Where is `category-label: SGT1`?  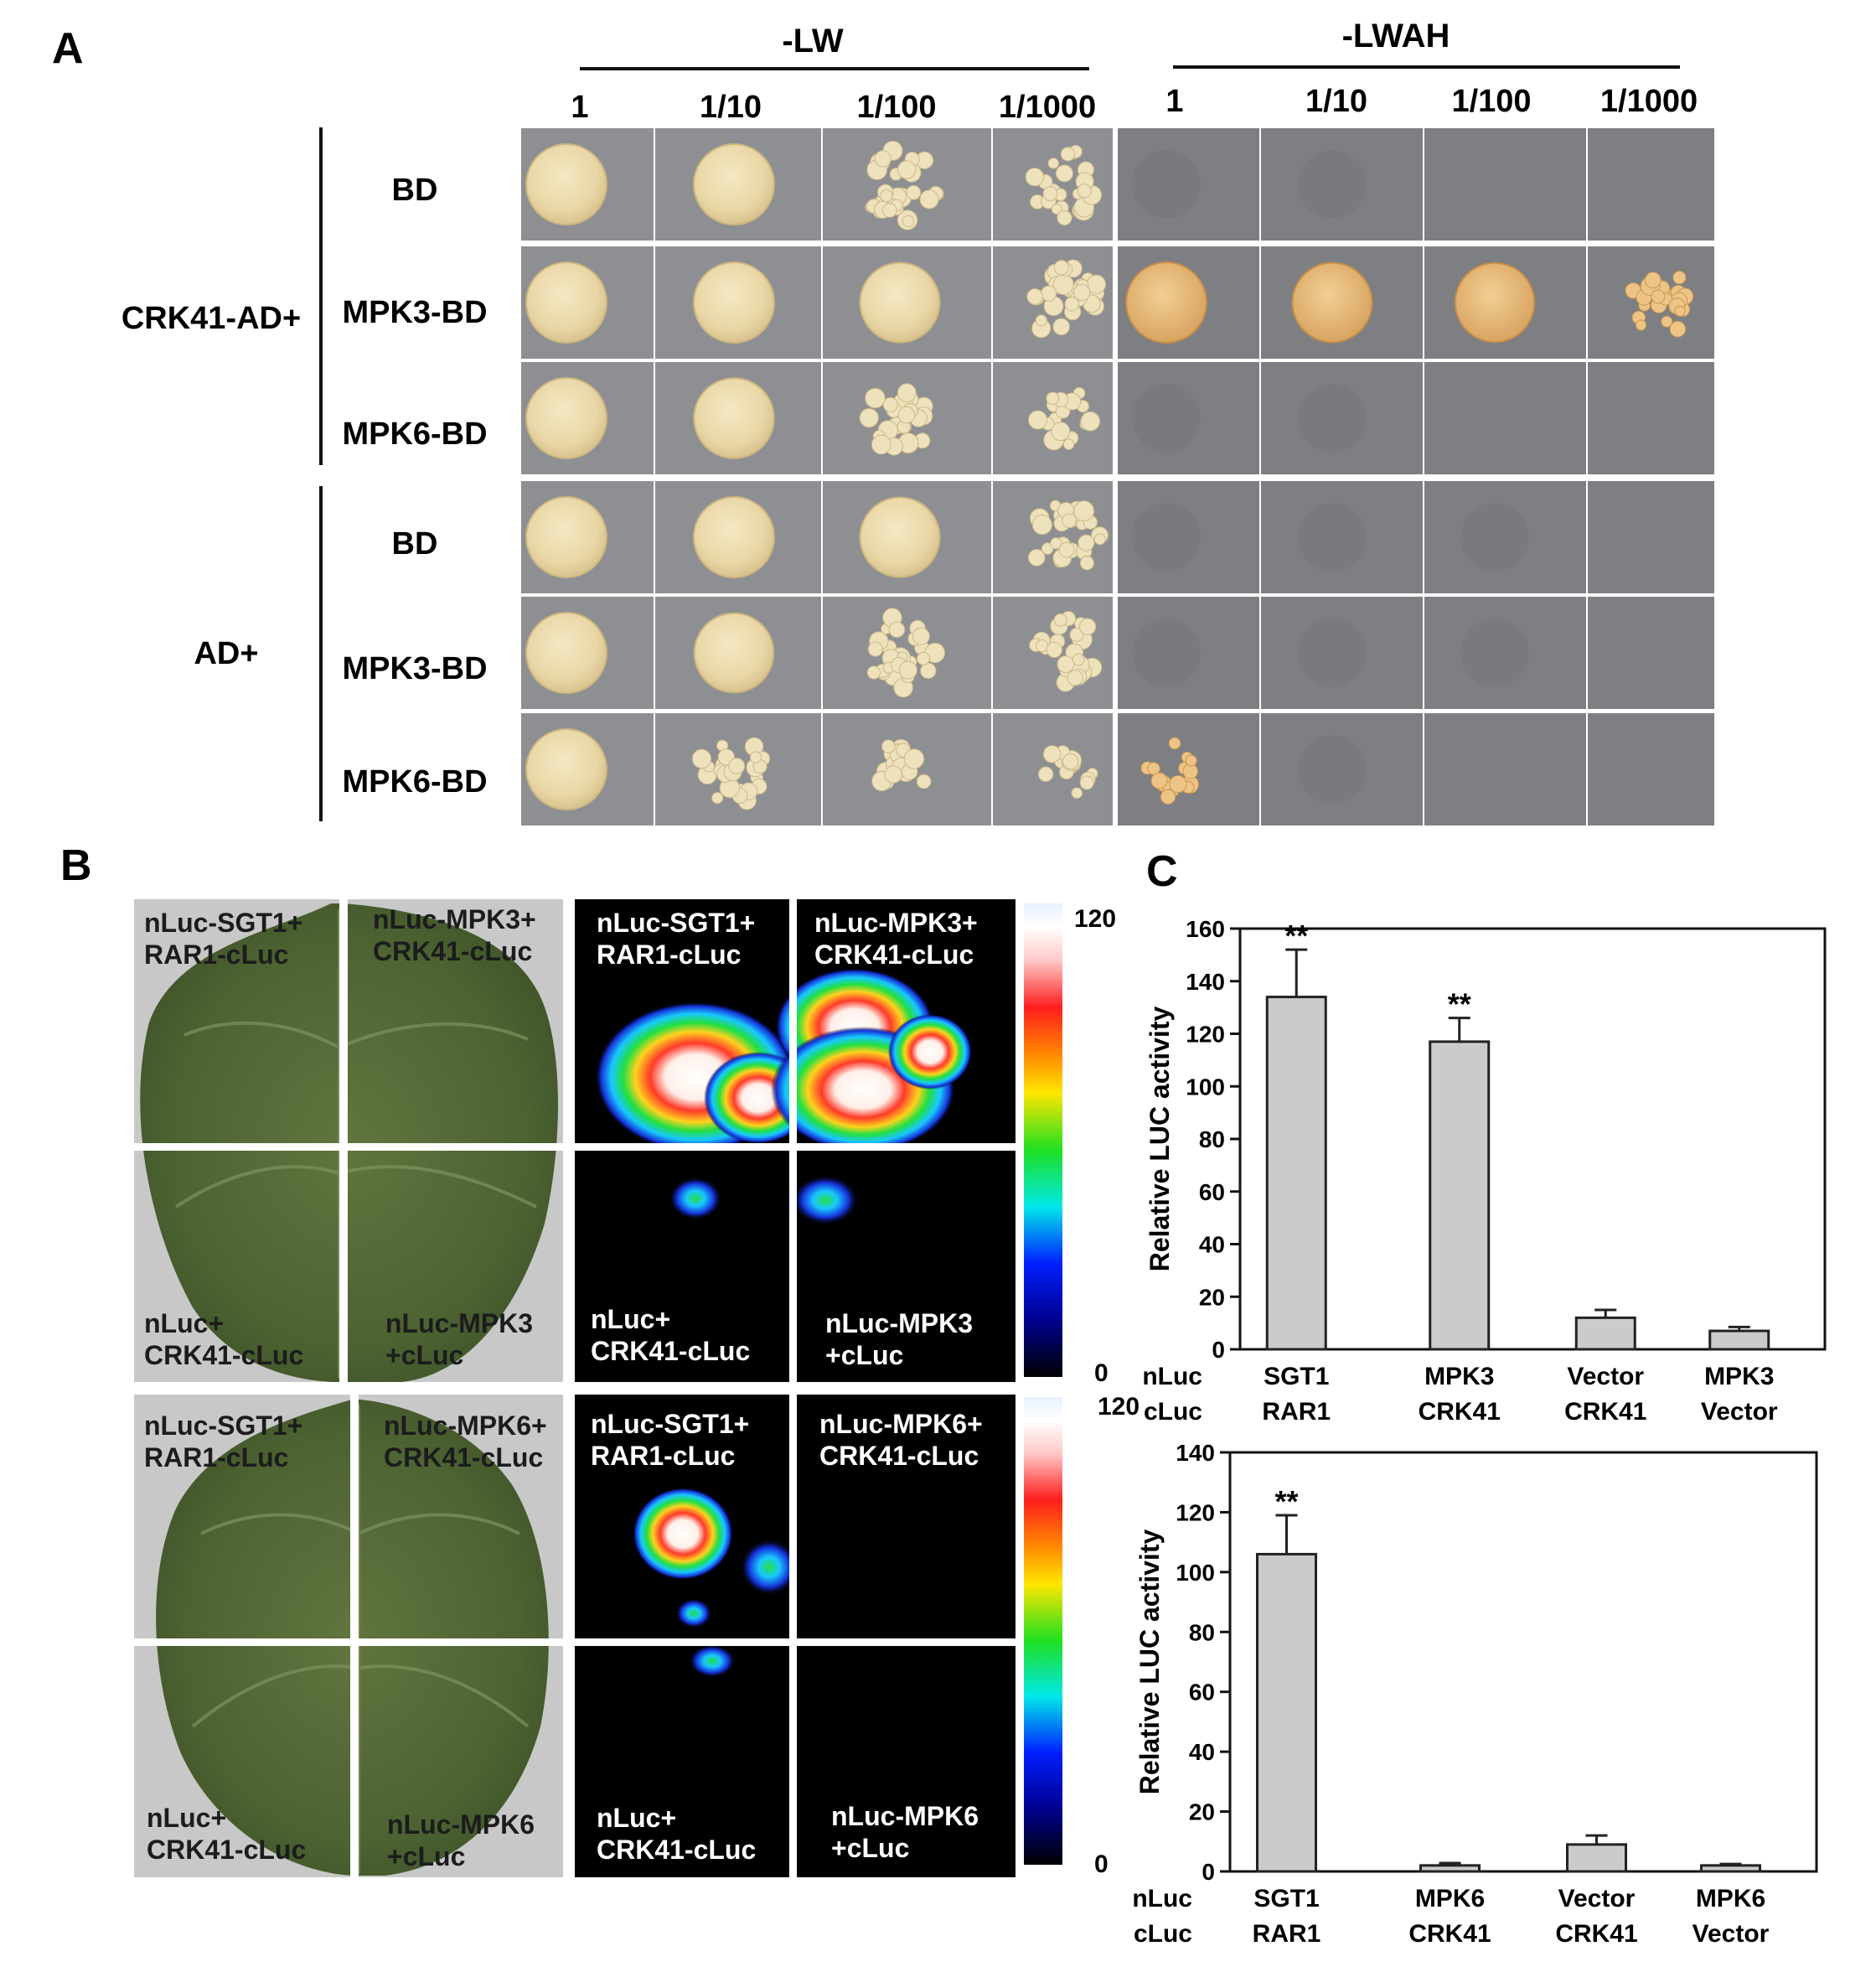
category-label: SGT1 is located at coordinates (1296, 1377).